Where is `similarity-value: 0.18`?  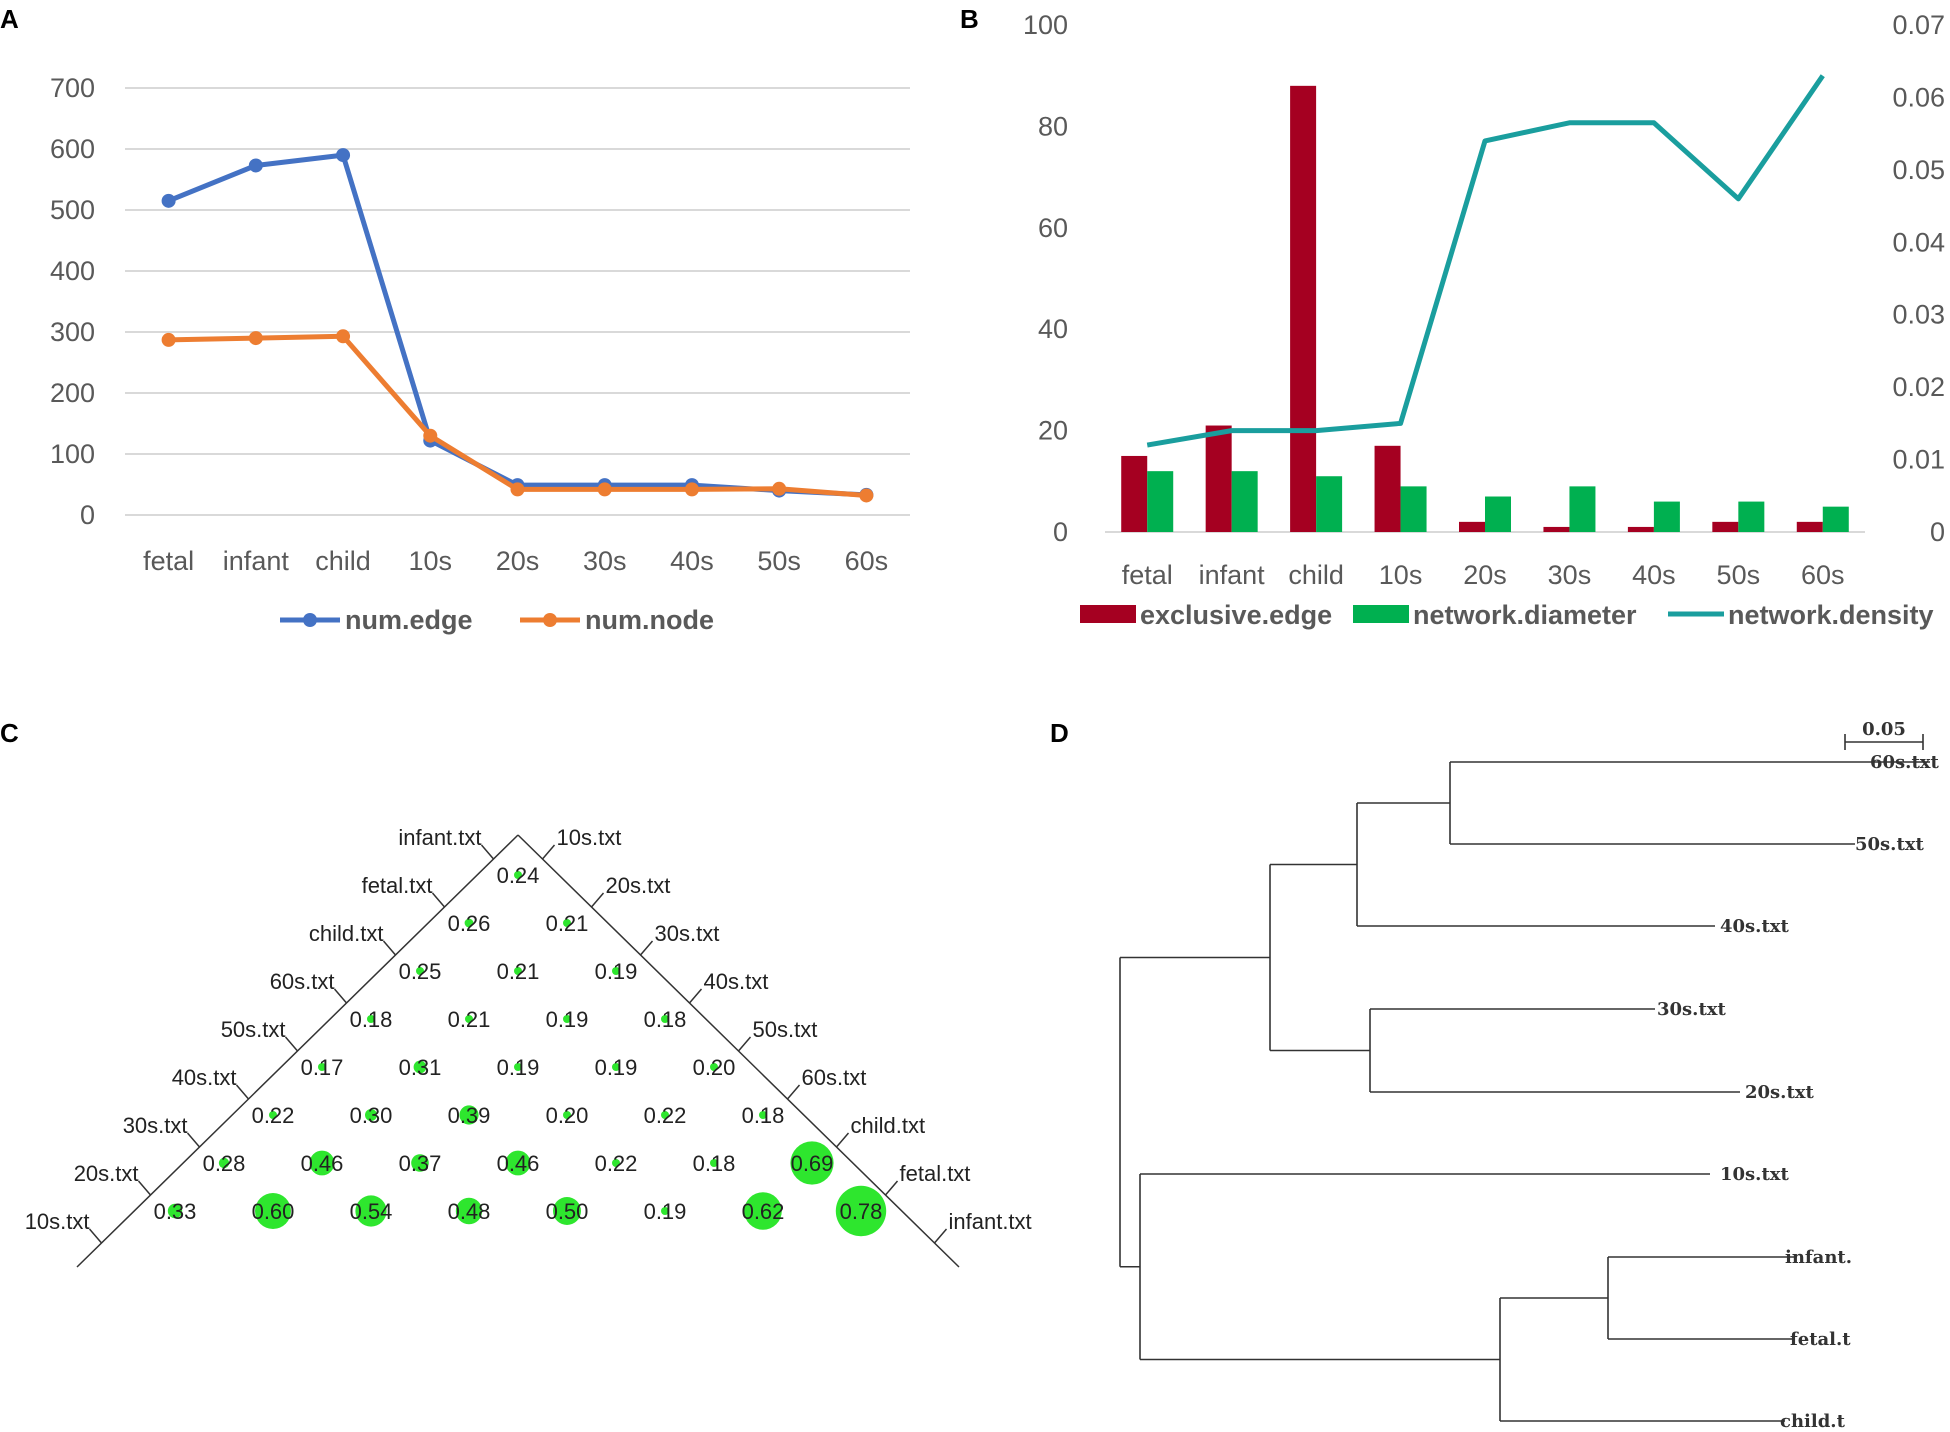
similarity-value: 0.18 is located at coordinates (665, 1019).